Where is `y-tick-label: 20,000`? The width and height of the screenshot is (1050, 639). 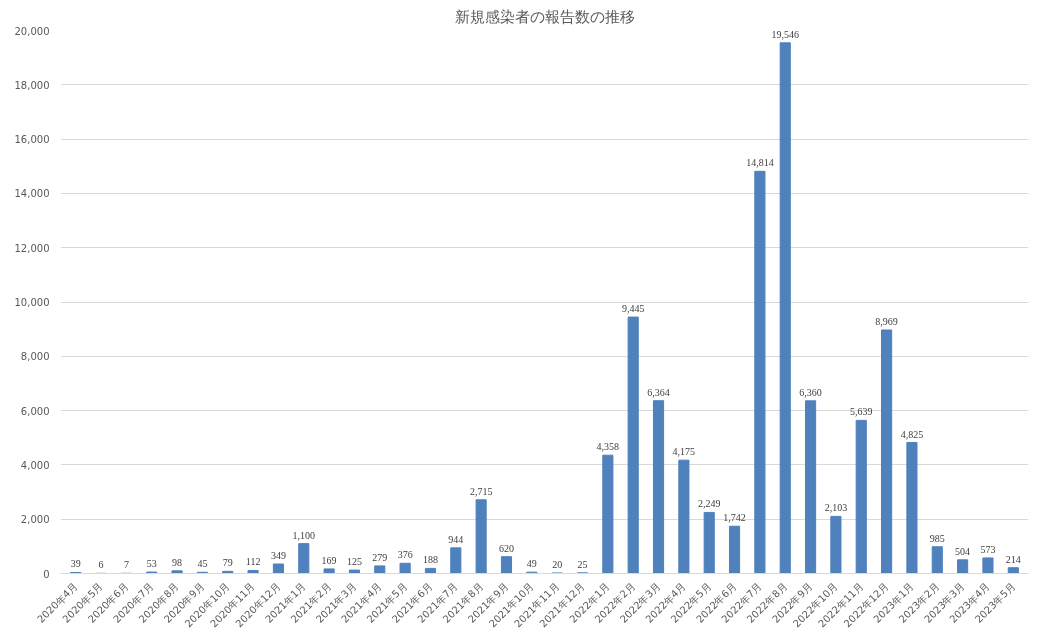 y-tick-label: 20,000 is located at coordinates (32, 31).